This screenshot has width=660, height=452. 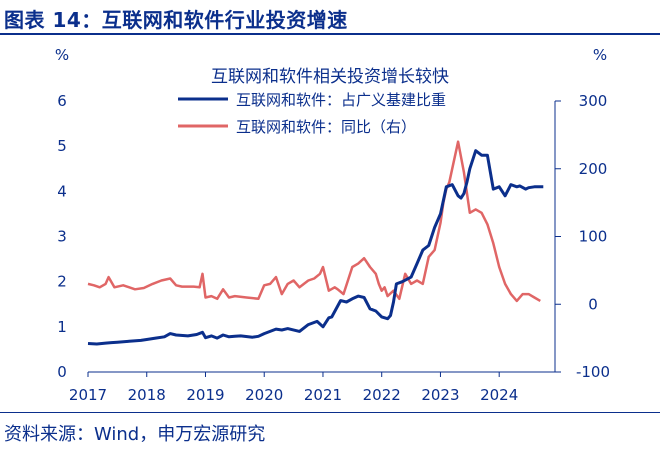 I want to click on left-axis-unit: %, so click(x=62, y=55).